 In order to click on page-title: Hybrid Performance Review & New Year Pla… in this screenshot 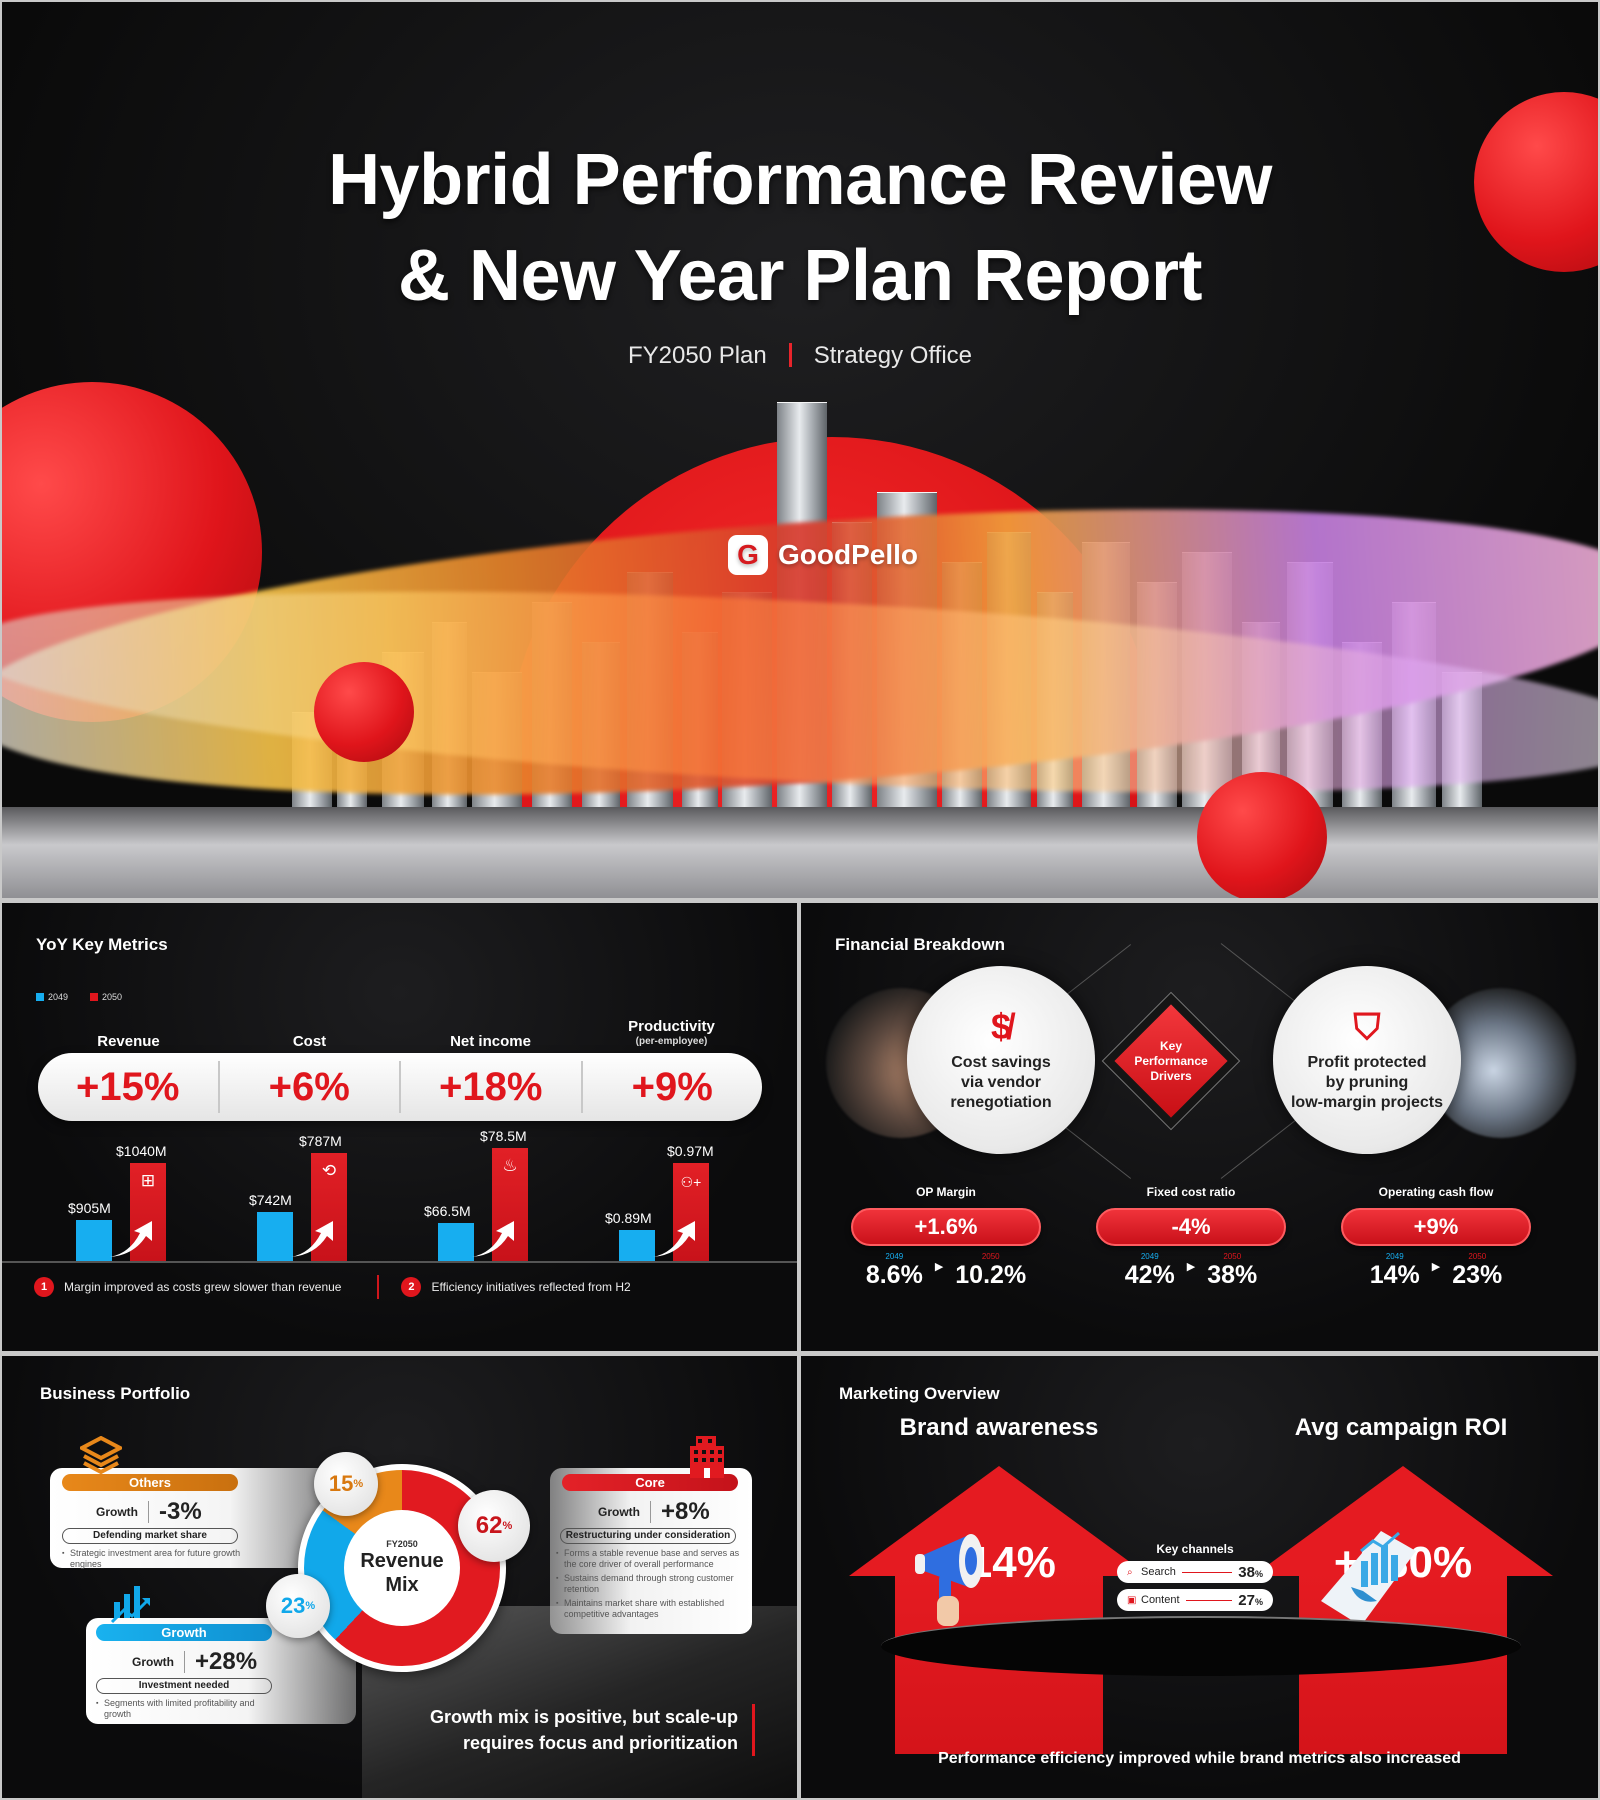, I will do `click(800, 228)`.